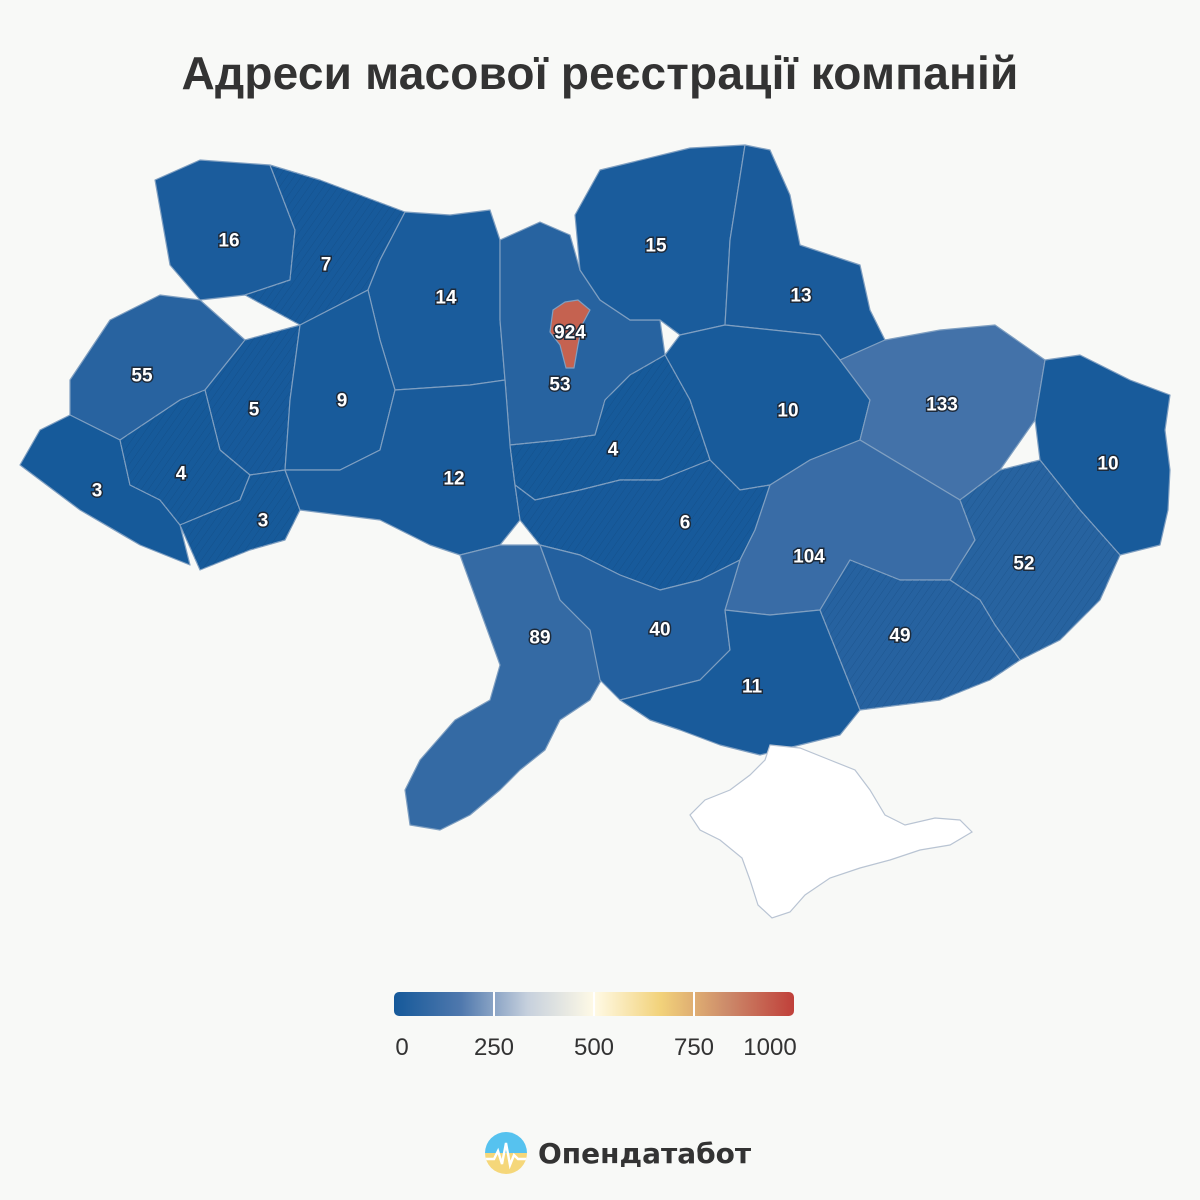  I want to click on region-label-20: 104, so click(809, 557).